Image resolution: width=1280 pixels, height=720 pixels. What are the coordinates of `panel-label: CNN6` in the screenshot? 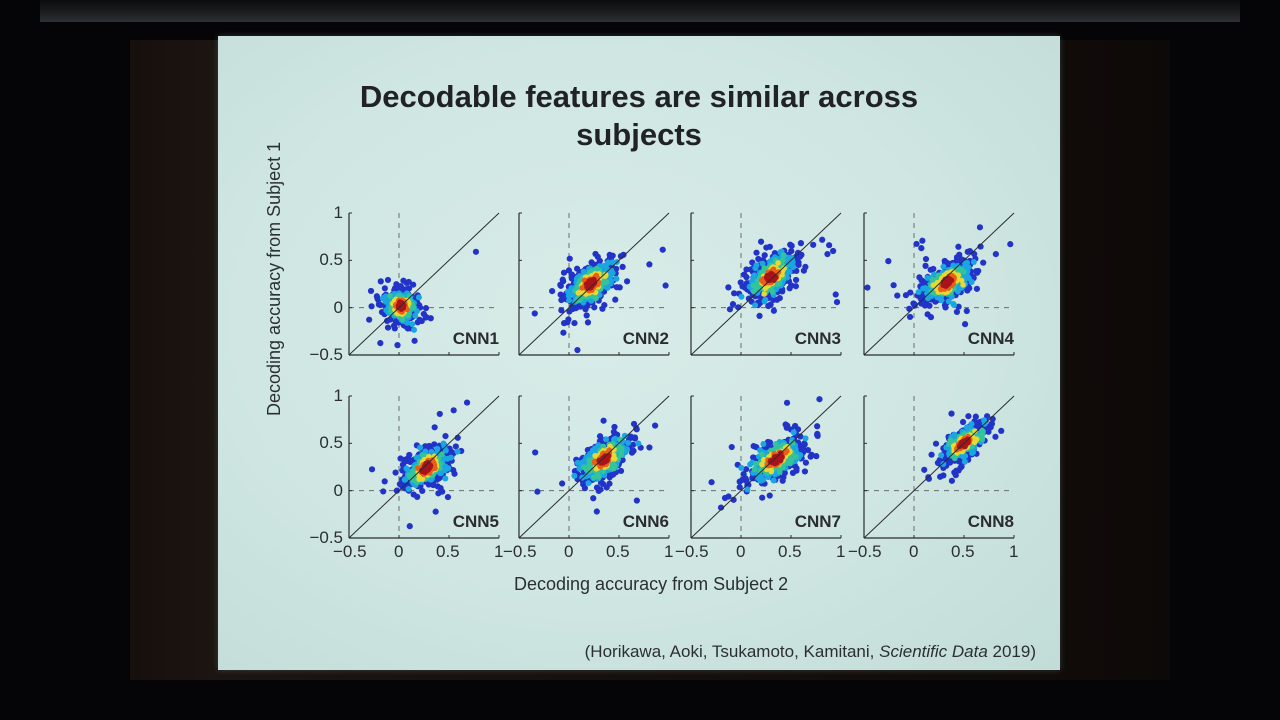 It's located at (645, 521).